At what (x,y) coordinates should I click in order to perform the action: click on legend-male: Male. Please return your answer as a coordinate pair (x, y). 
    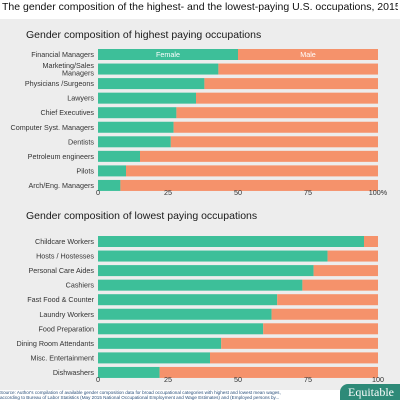
    Looking at the image, I should click on (308, 54).